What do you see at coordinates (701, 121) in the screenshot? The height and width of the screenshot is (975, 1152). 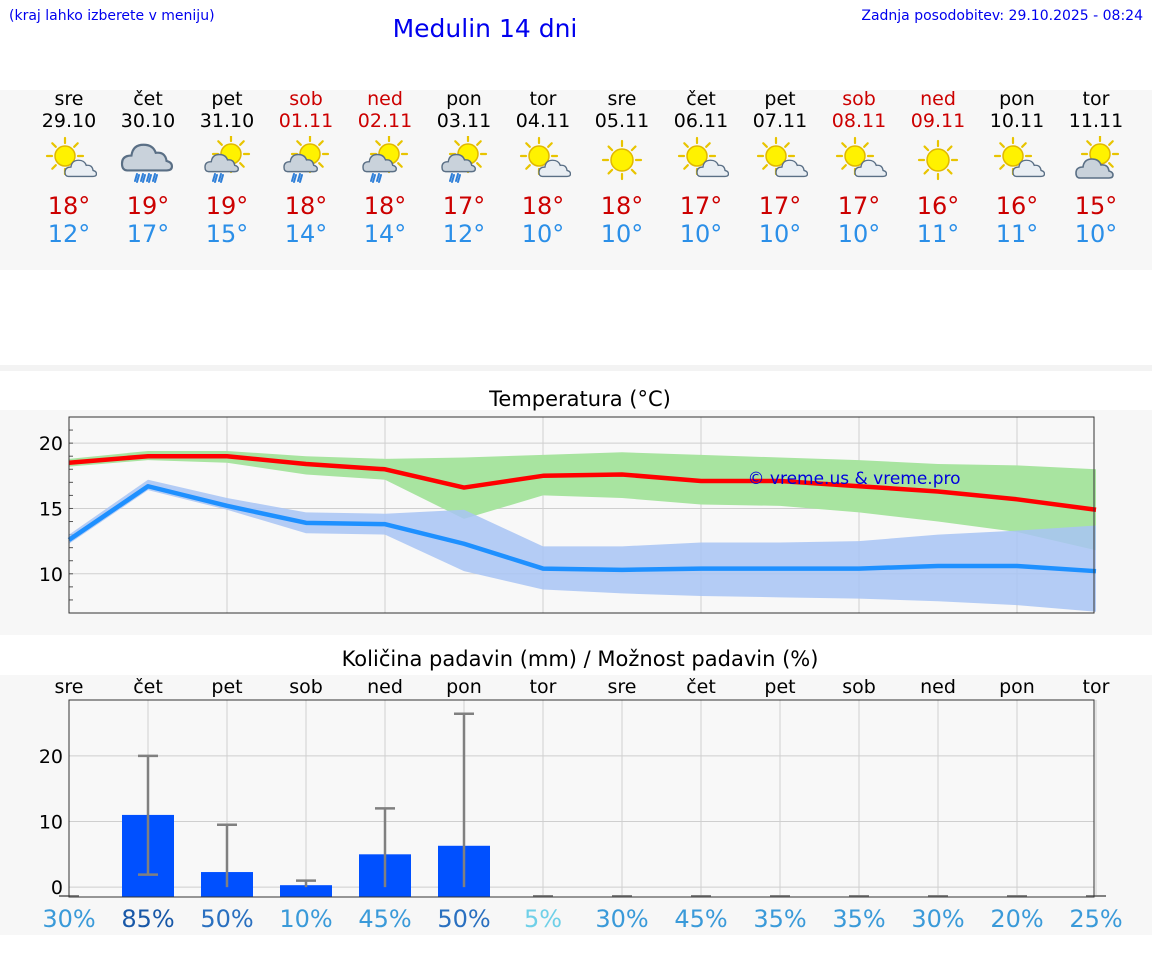 I see `day-date: 06.11` at bounding box center [701, 121].